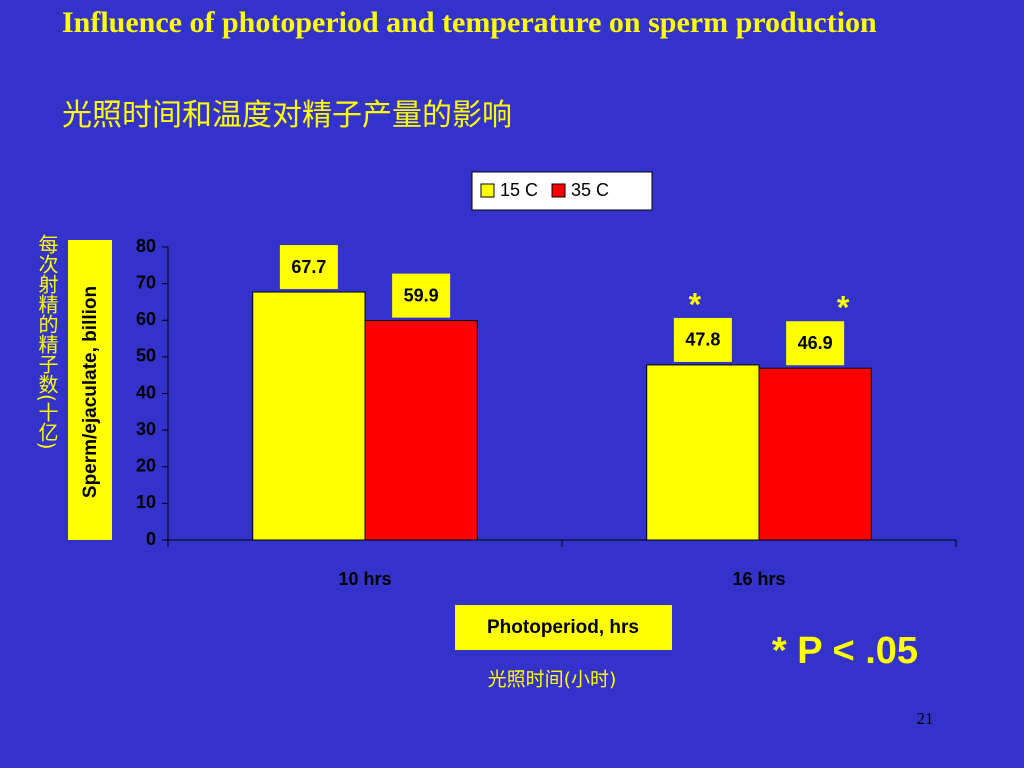  What do you see at coordinates (47, 342) in the screenshot?
I see `y-axis-label-cn: 每次射精的精子数(十亿)` at bounding box center [47, 342].